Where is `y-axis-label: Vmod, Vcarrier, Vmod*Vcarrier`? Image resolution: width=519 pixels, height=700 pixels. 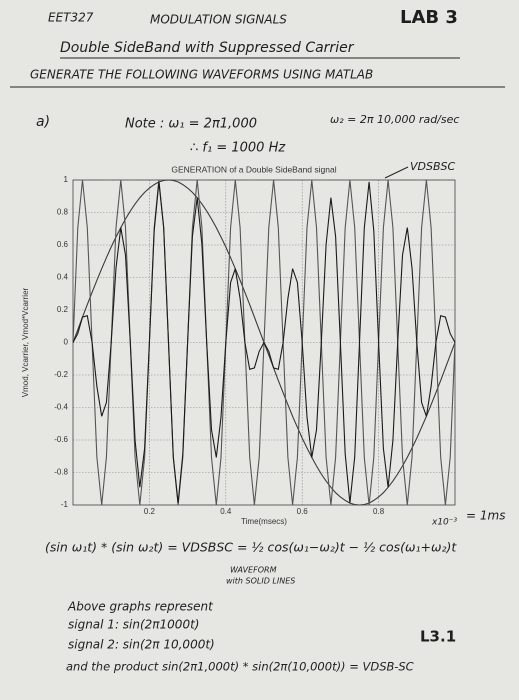
y-axis-label: Vmod, Vcarrier, Vmod*Vcarrier is located at coordinates (25, 342).